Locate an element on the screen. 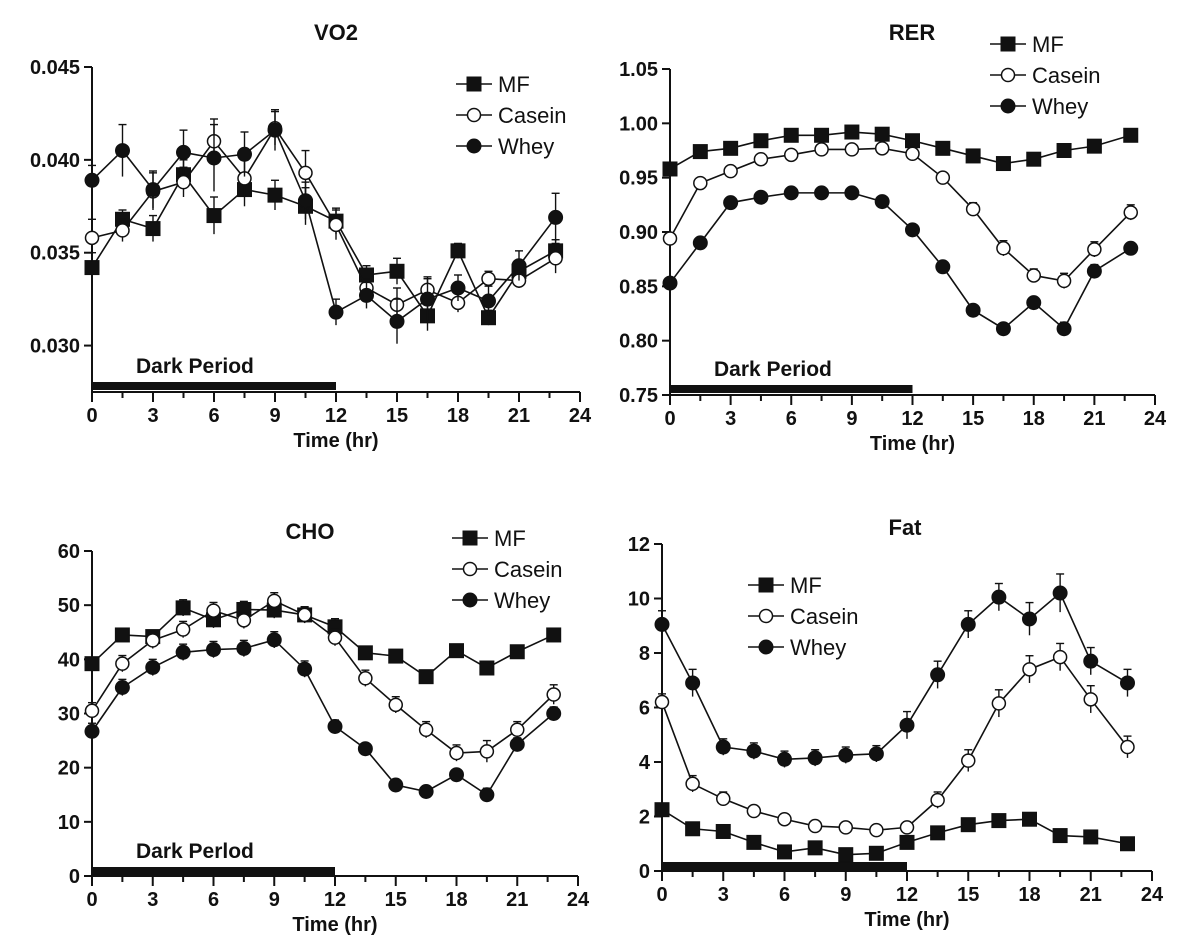  dark-period-label: Dark Perlod is located at coordinates (195, 851).